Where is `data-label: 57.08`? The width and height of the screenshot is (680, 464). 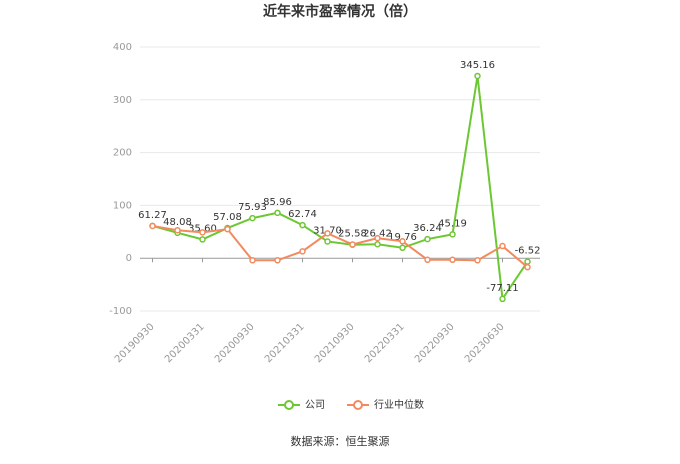
data-label: 57.08 is located at coordinates (227, 217).